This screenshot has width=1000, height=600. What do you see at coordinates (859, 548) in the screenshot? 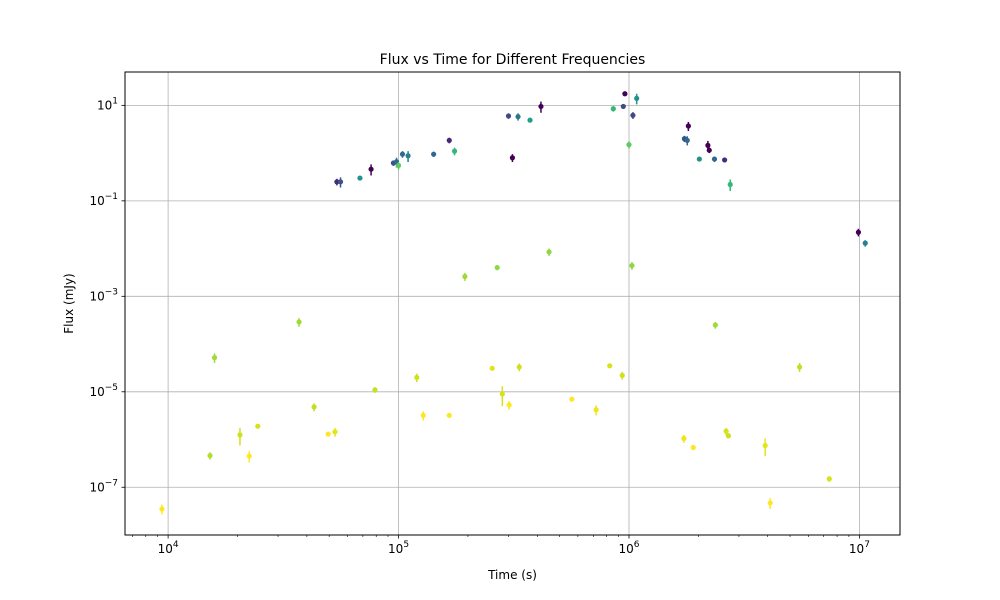
I see `x-tick-label: 10⁷` at bounding box center [859, 548].